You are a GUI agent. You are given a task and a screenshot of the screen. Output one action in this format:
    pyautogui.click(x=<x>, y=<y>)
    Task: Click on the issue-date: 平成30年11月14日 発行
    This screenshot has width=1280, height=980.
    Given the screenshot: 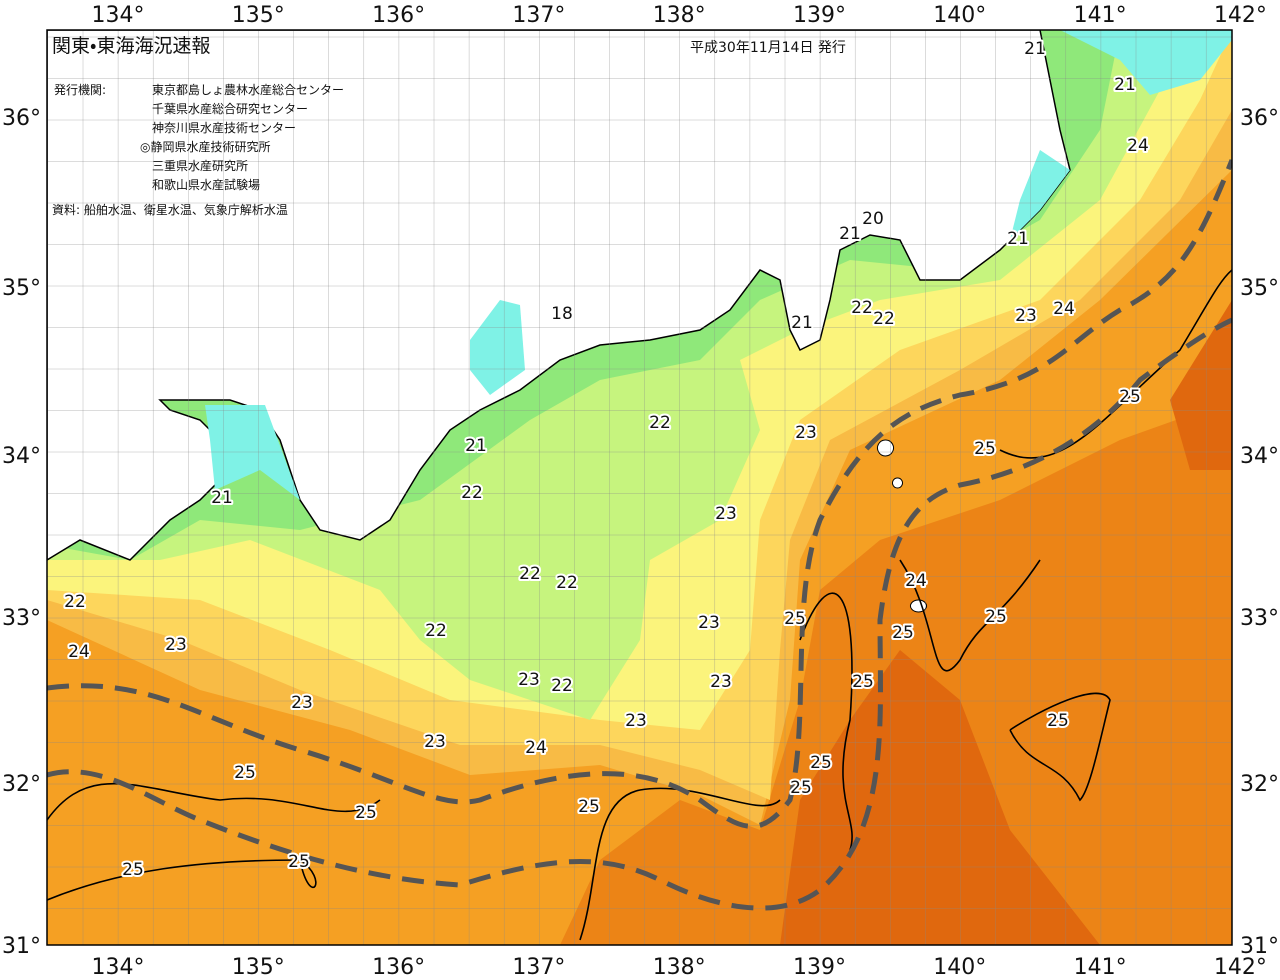 What is the action you would take?
    pyautogui.click(x=768, y=48)
    